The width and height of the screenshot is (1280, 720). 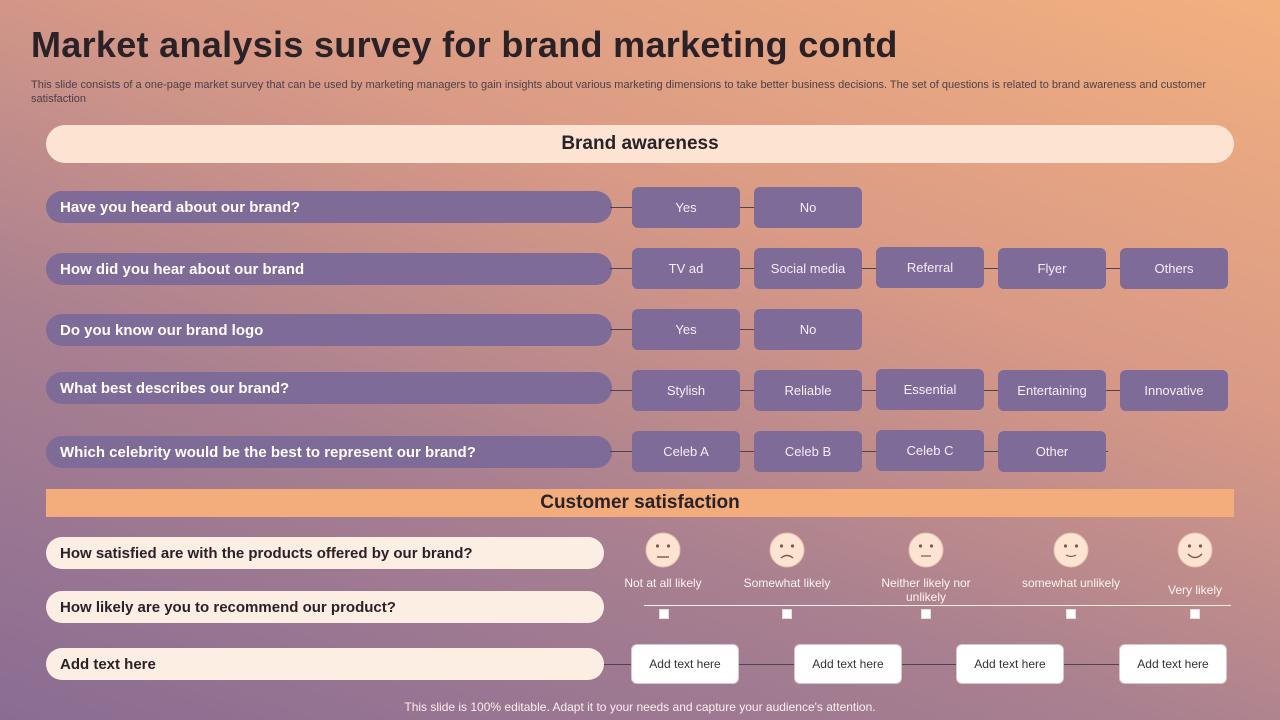 What do you see at coordinates (915, 664) in the screenshot?
I see `text-box-connector` at bounding box center [915, 664].